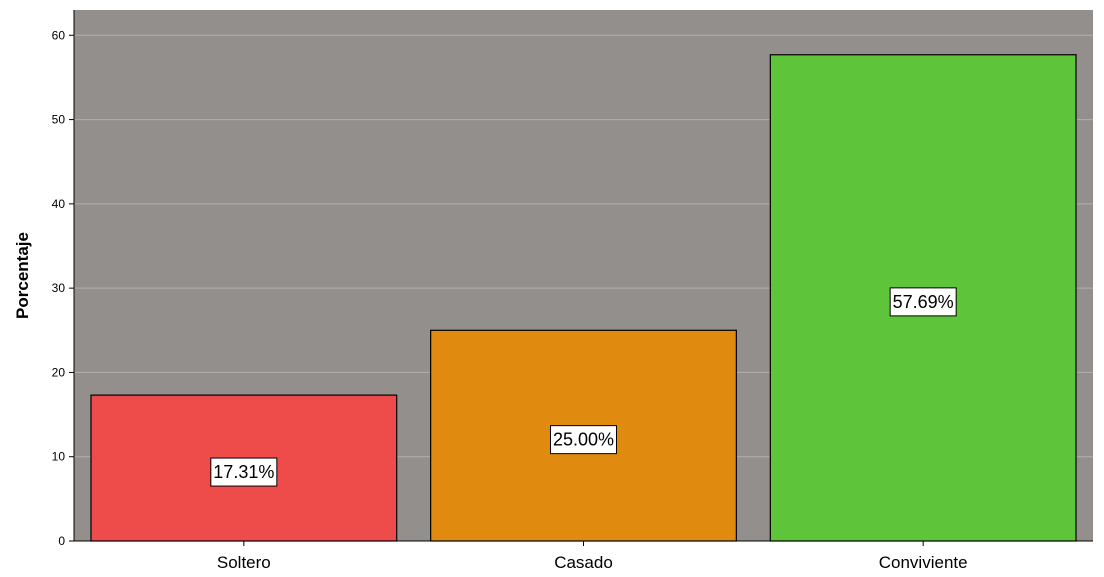 The image size is (1104, 577). What do you see at coordinates (59, 457) in the screenshot?
I see `y-tick-label: 10` at bounding box center [59, 457].